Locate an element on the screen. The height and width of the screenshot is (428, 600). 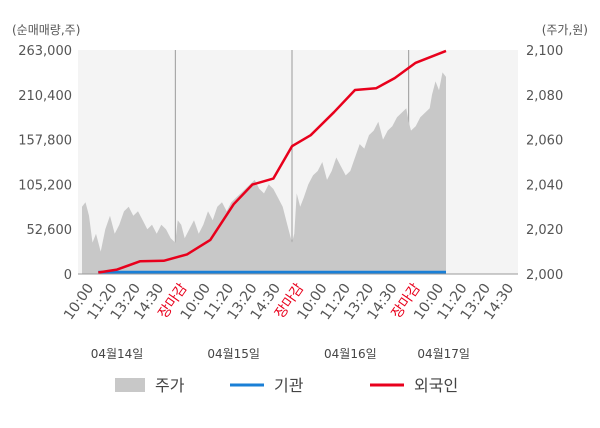
legend: 주가 기관 외국인 is located at coordinates (286, 385).